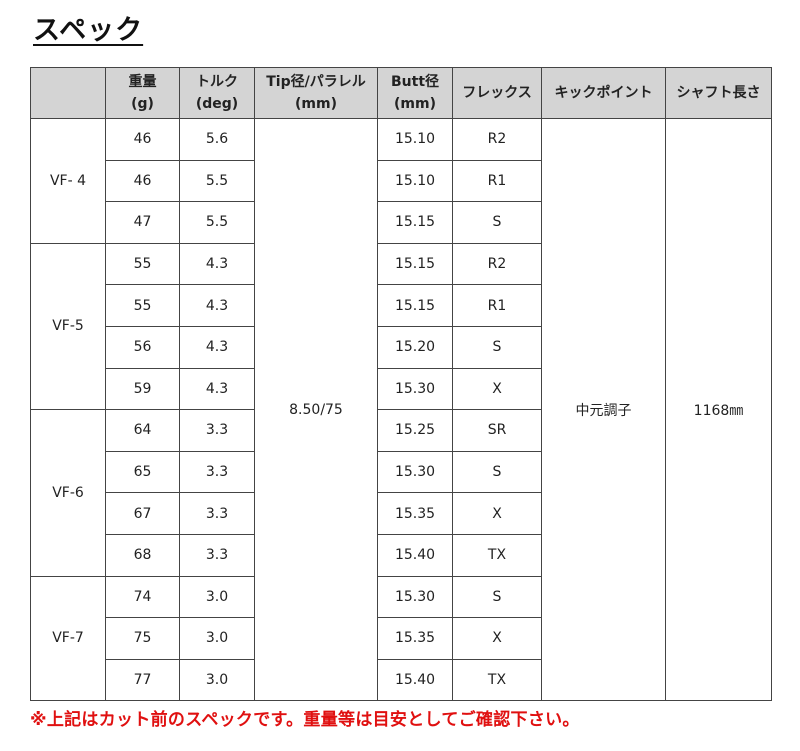 This screenshot has width=800, height=751. Describe the element at coordinates (603, 409) in the screenshot. I see `kick-point-cell: 中元調子` at that location.